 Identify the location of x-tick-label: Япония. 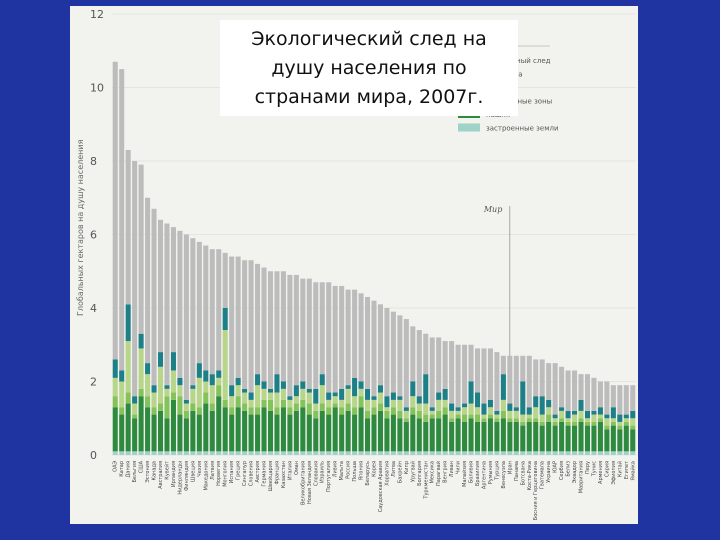
(362, 470).